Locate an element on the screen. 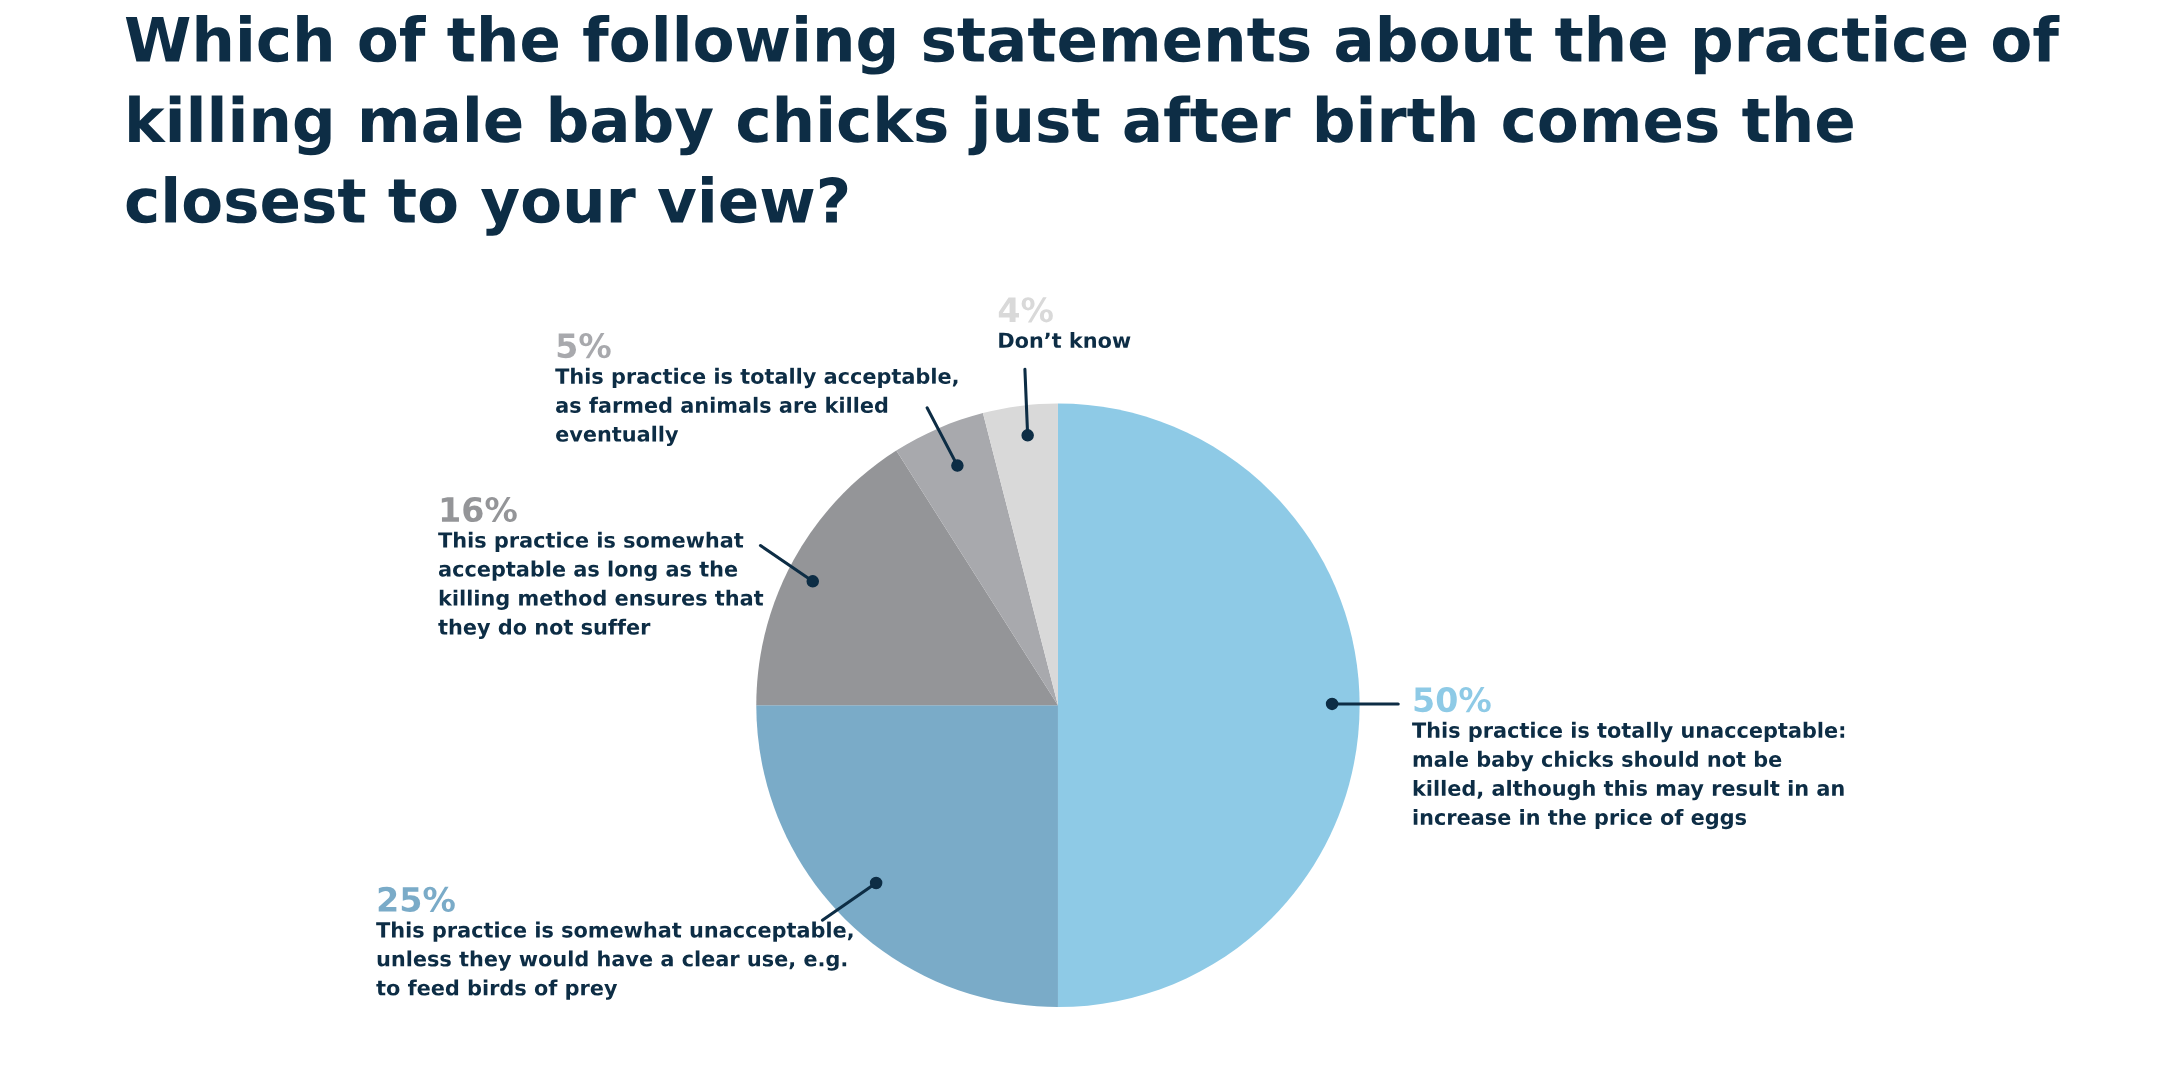  data-label: 25% is located at coordinates (416, 899).